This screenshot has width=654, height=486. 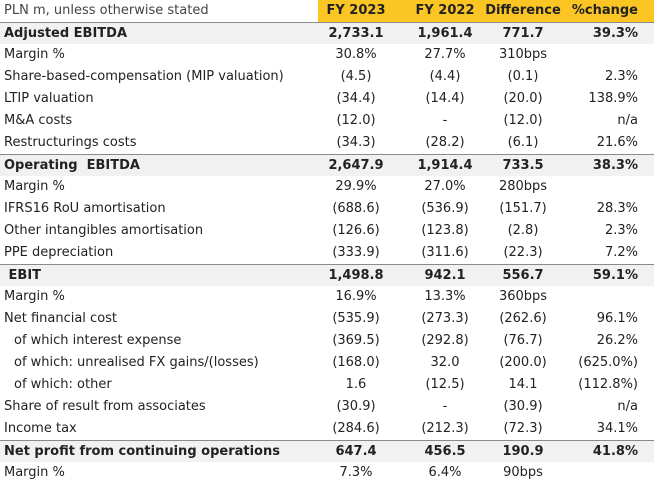 I want to click on table-cell: (333.9), so click(x=356, y=252).